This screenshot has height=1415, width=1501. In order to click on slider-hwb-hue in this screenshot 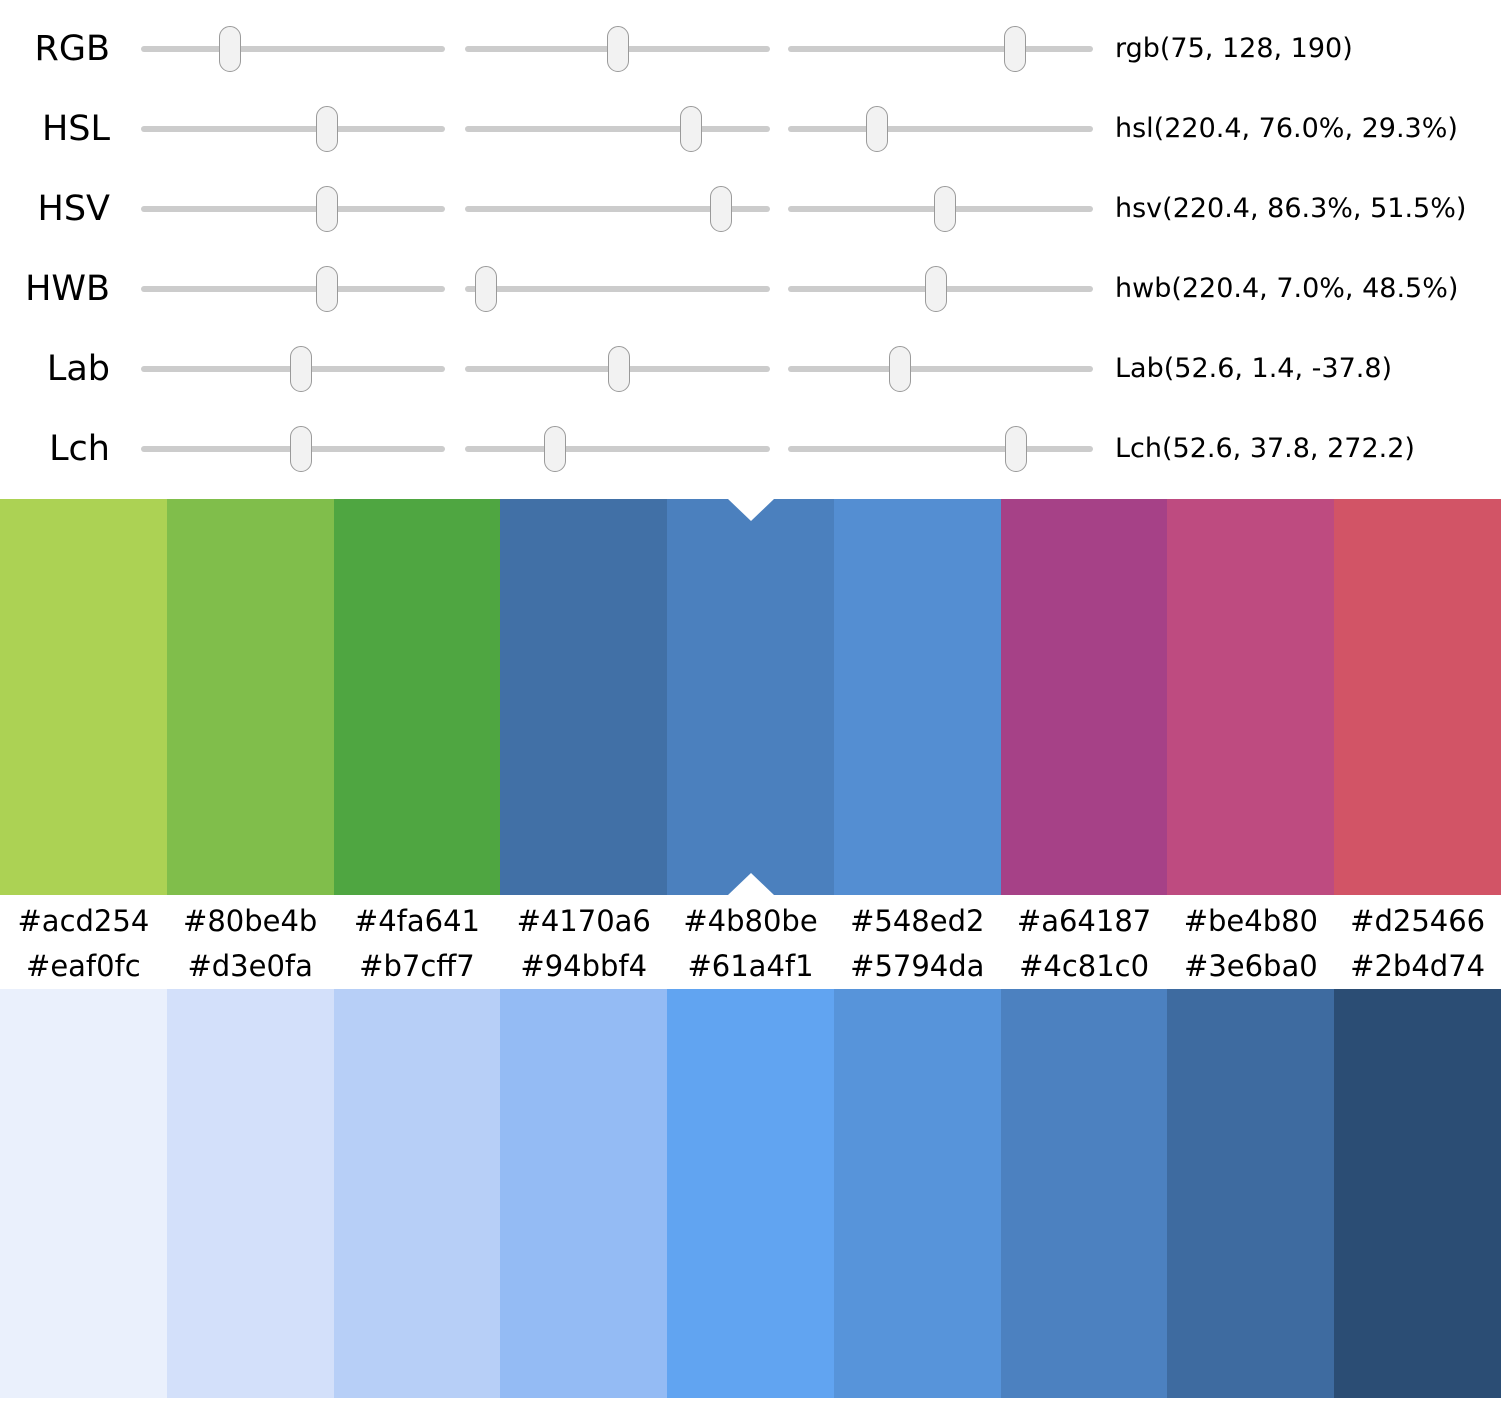, I will do `click(293, 289)`.